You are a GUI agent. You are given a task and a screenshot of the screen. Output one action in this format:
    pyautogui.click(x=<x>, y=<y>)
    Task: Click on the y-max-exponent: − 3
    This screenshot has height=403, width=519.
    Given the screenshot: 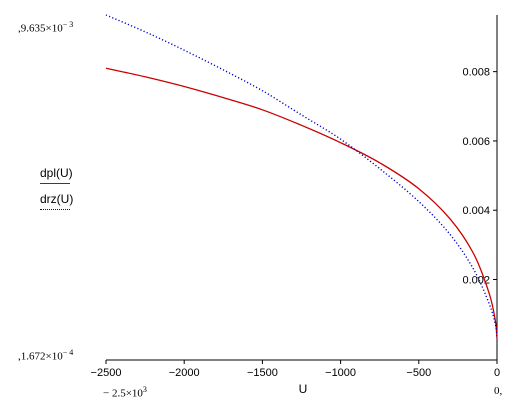 What is the action you would take?
    pyautogui.click(x=68, y=24)
    